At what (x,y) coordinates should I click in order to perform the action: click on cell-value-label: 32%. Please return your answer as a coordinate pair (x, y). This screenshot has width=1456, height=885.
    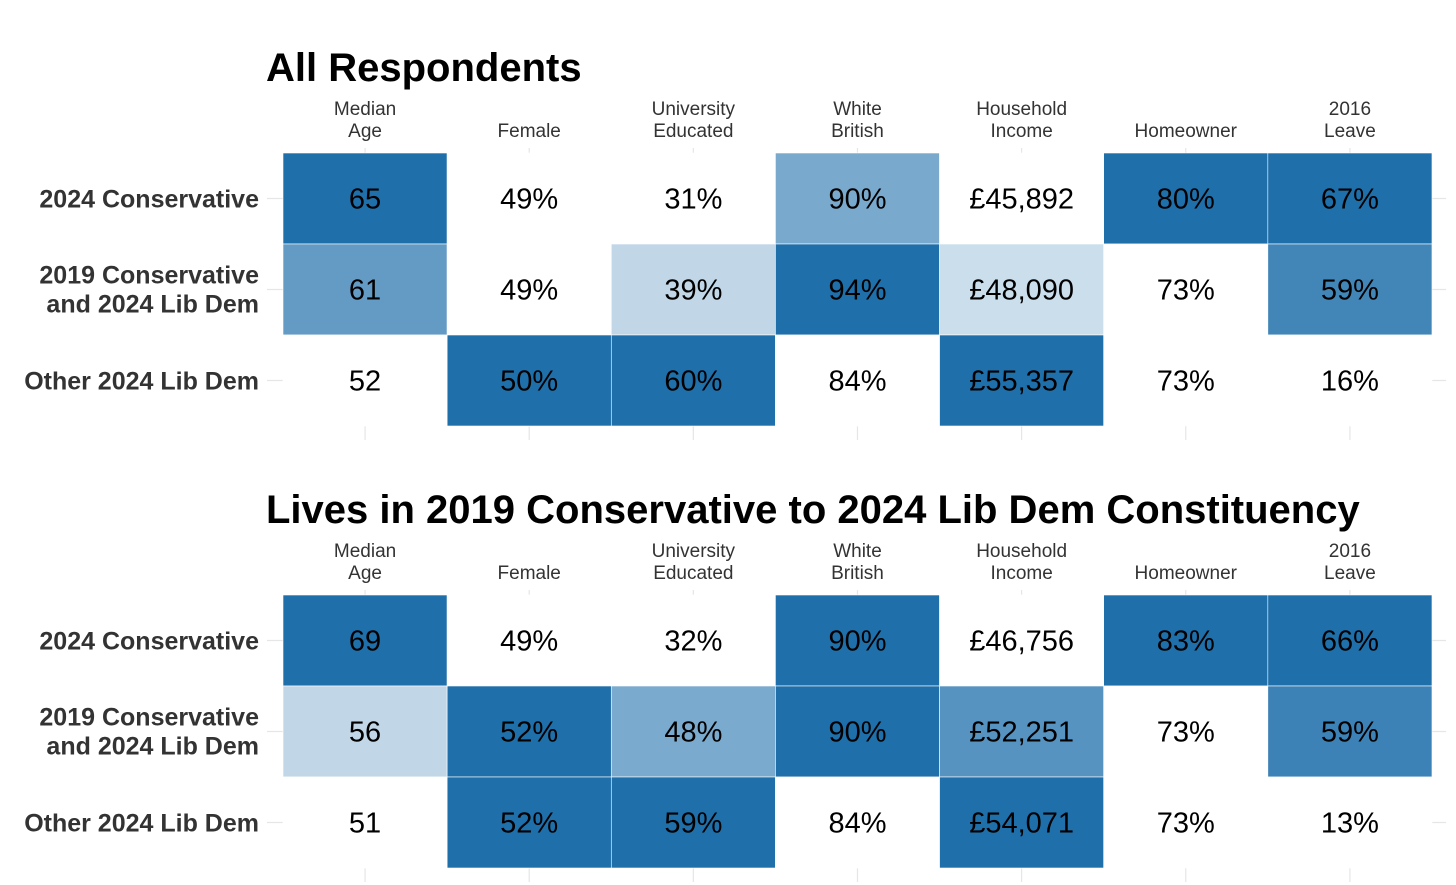
    Looking at the image, I should click on (693, 642).